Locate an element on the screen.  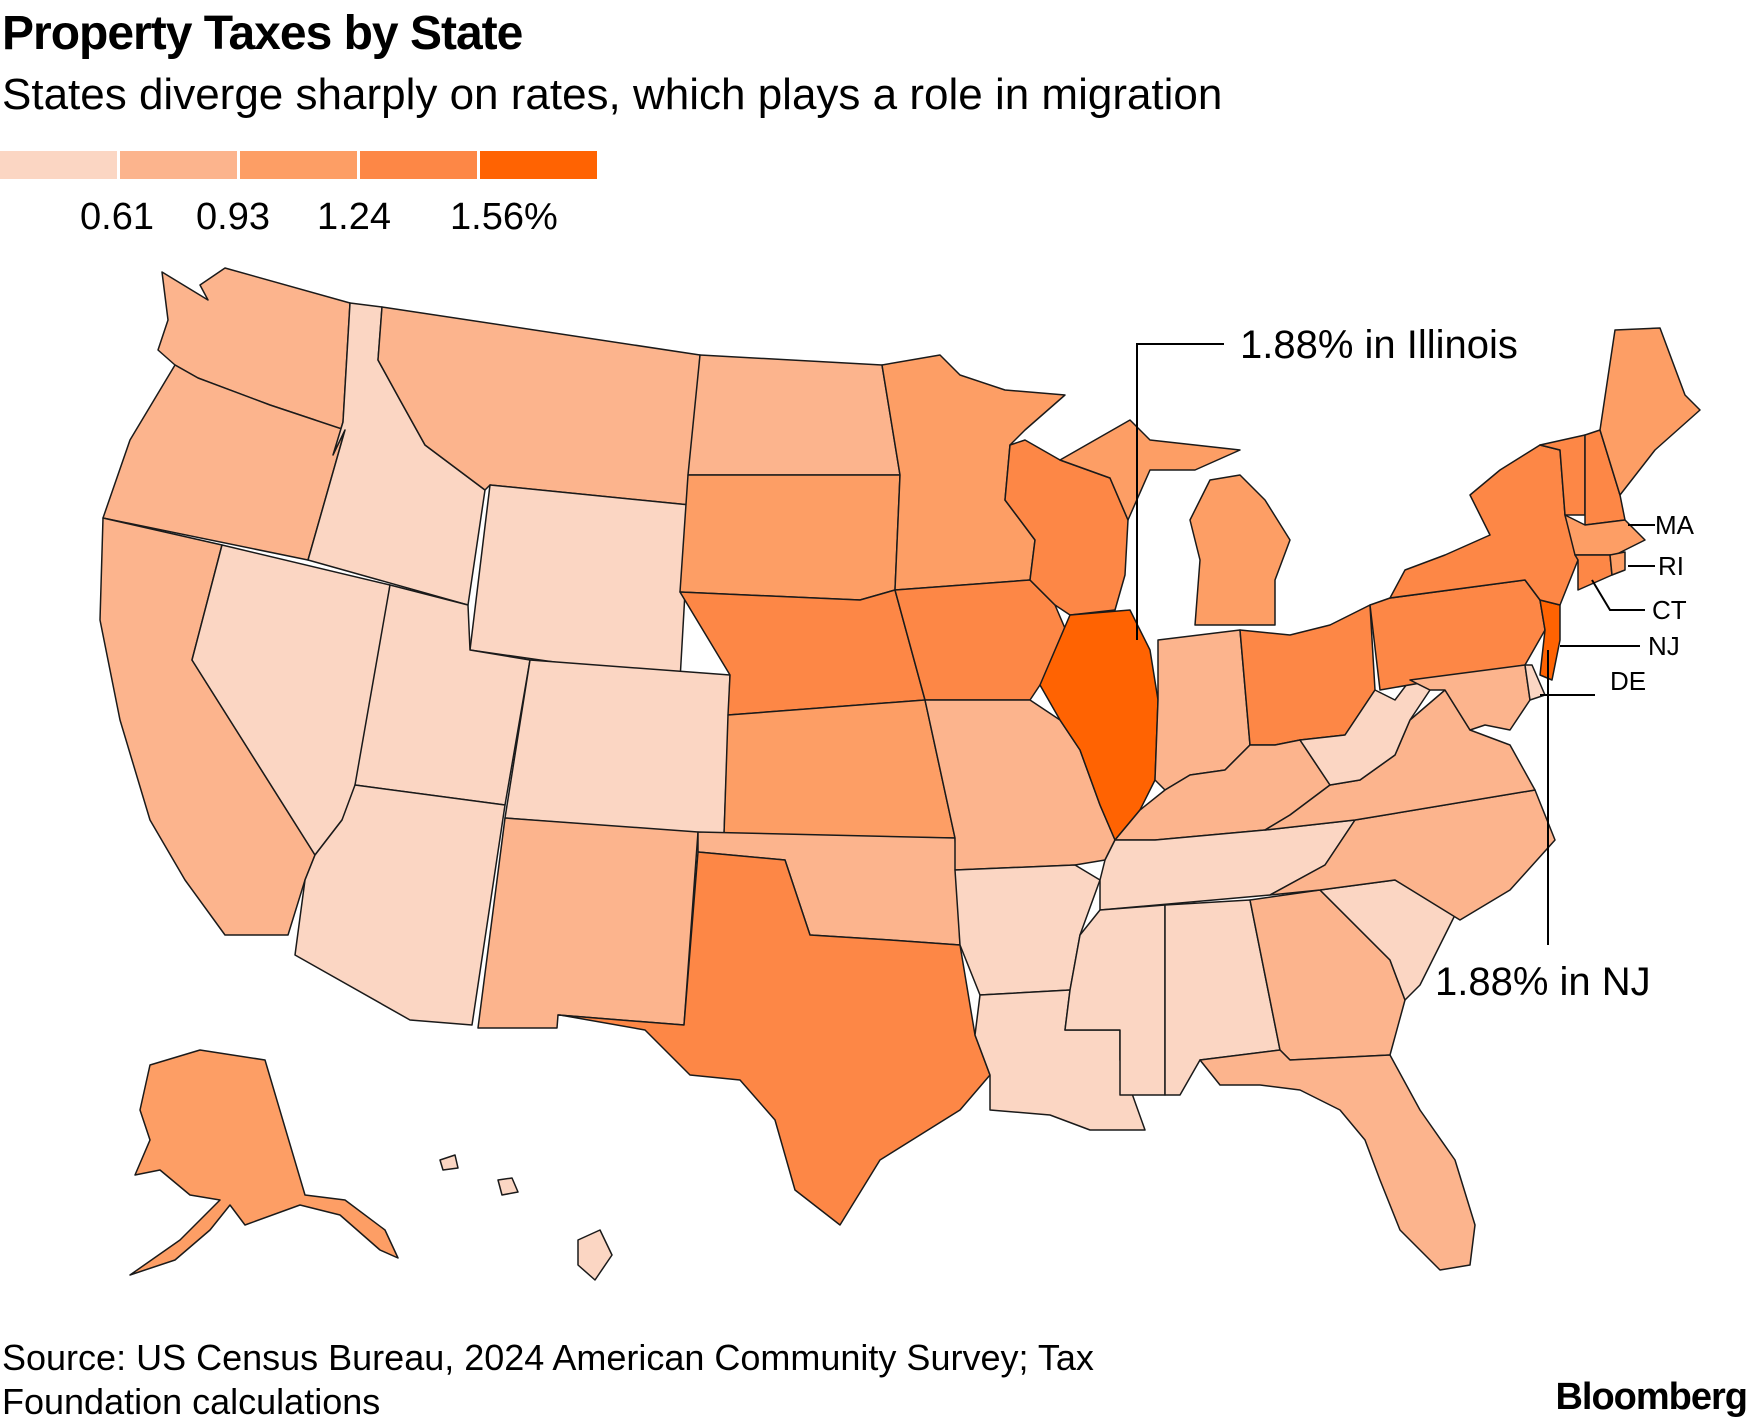
state-hawaii is located at coordinates (595, 1255).